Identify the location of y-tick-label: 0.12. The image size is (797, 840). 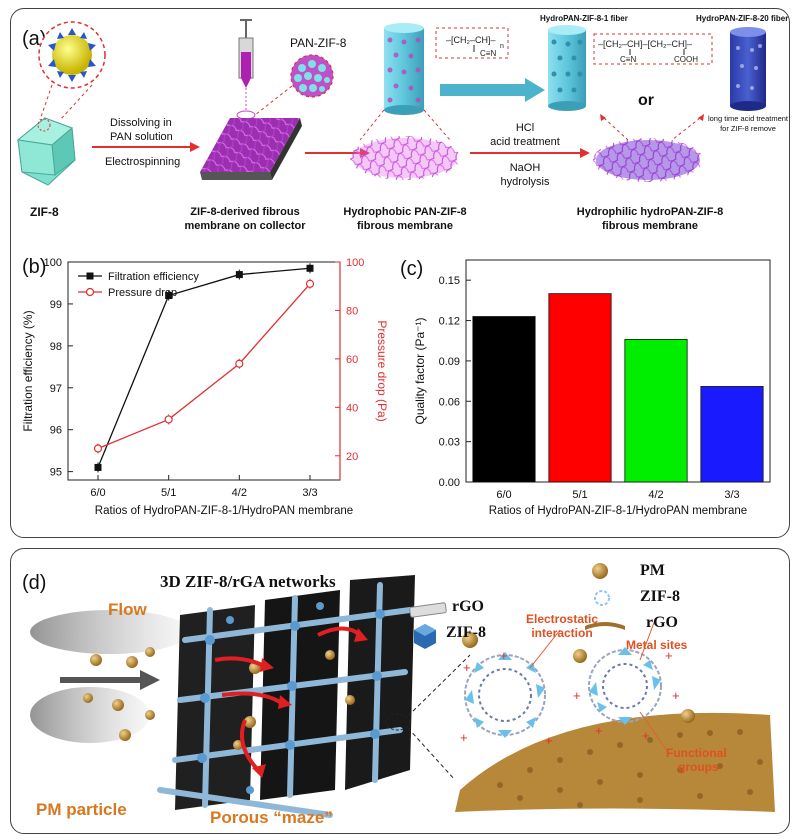
(449, 322).